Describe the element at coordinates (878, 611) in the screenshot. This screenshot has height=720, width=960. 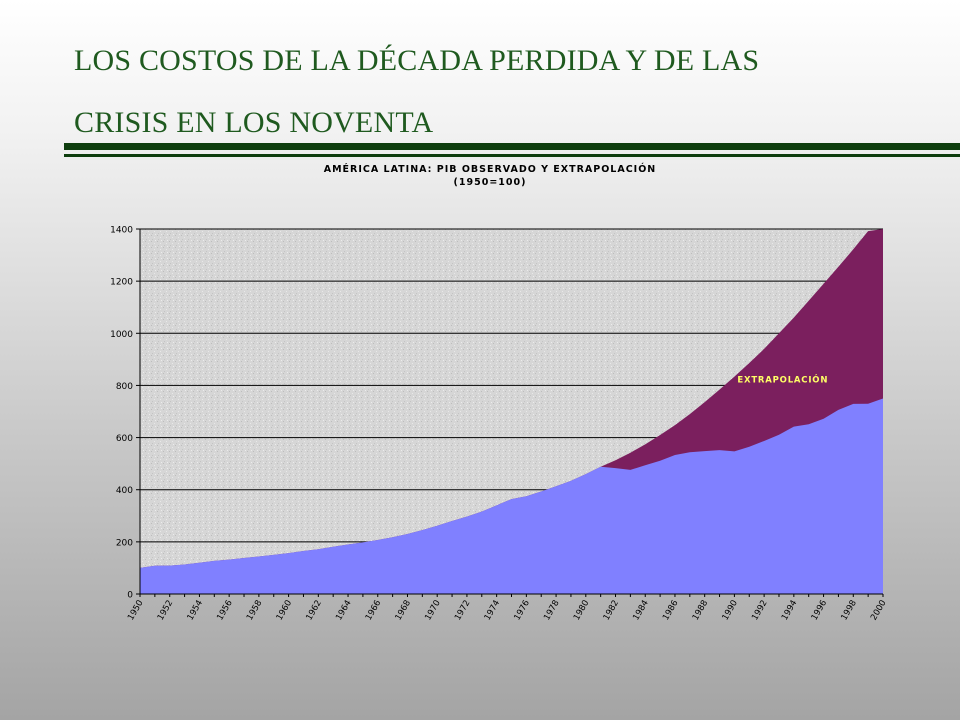
I see `x-tick-label: 2000` at that location.